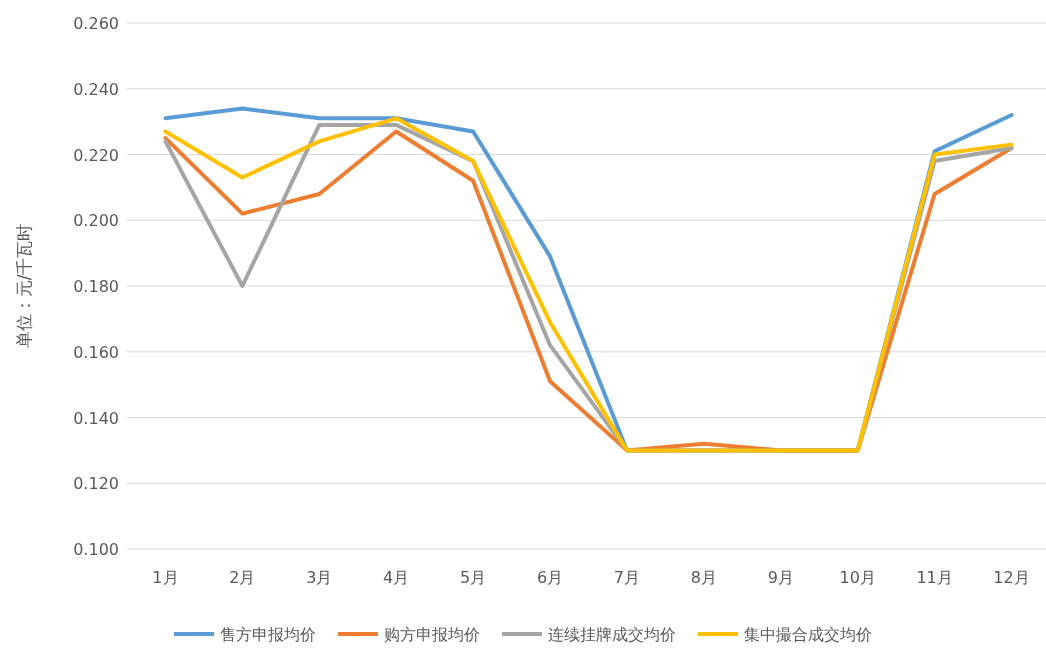 This screenshot has width=1046, height=648. Describe the element at coordinates (396, 577) in the screenshot. I see `x-tick-label: 4月` at that location.